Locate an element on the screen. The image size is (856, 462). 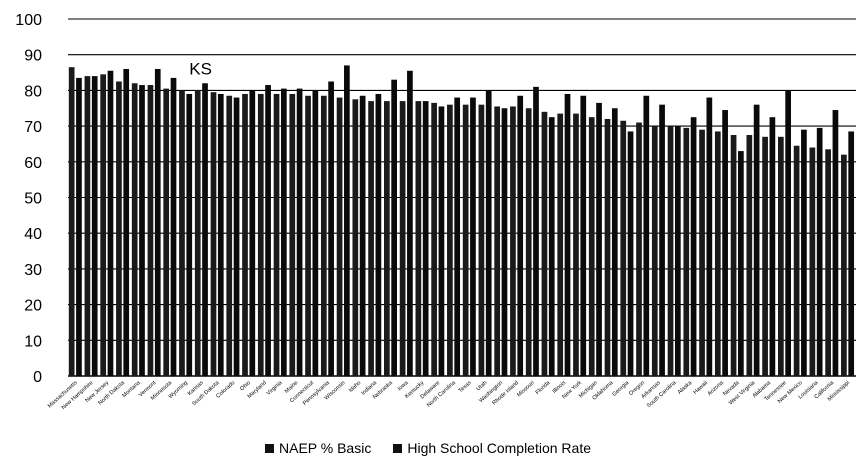
annotations: KS is located at coordinates (200, 68).